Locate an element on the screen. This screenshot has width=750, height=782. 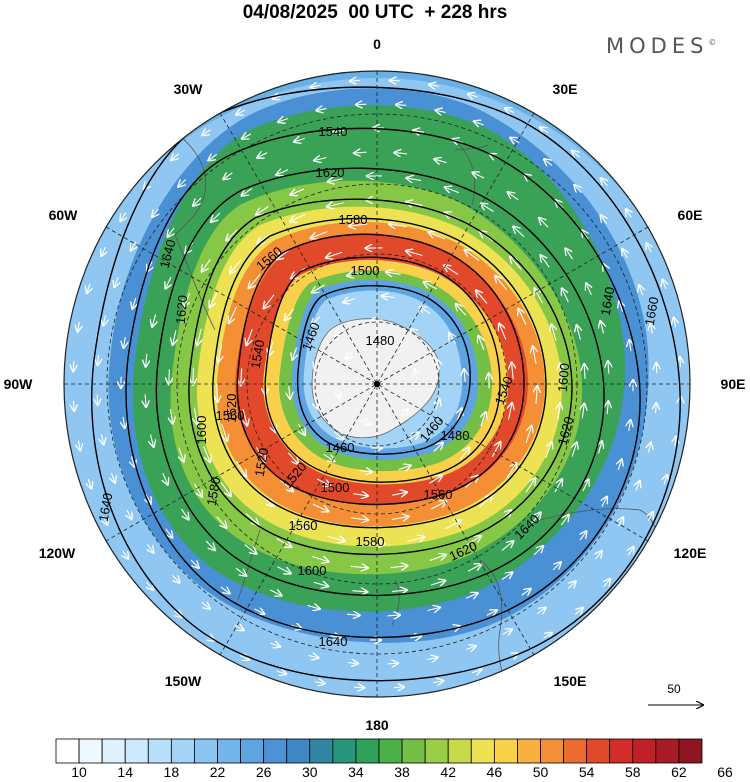
colorbar-tick-label: 50 is located at coordinates (540, 772).